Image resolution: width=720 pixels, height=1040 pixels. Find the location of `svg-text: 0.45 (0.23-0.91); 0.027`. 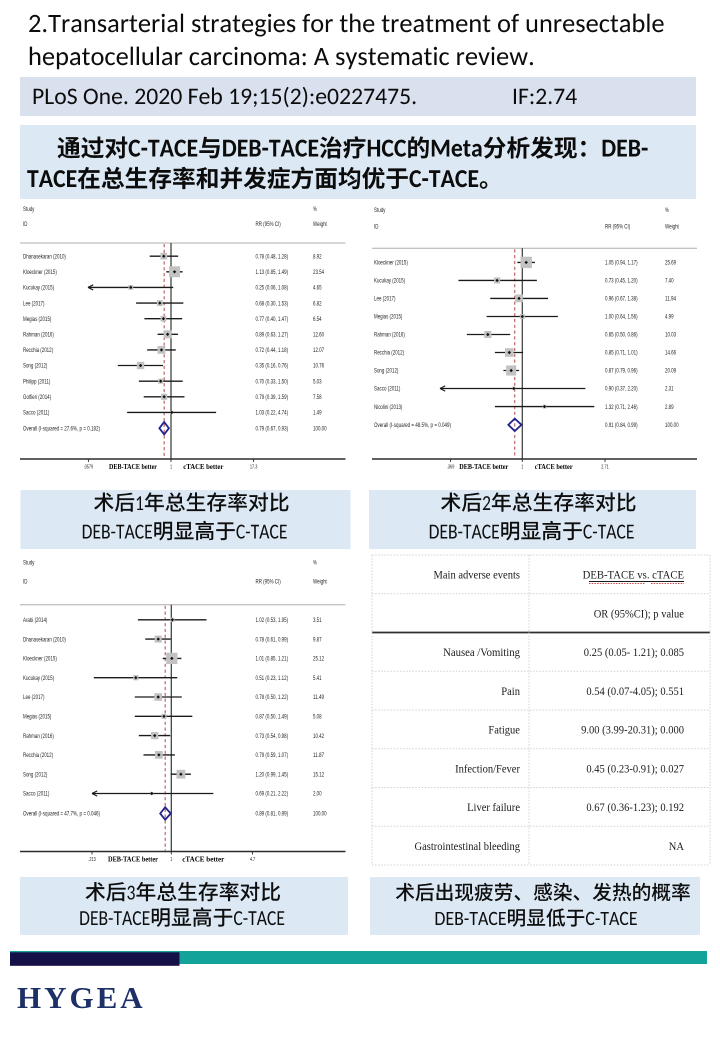

svg-text: 0.45 (0.23-0.91); 0.027 is located at coordinates (635, 769).